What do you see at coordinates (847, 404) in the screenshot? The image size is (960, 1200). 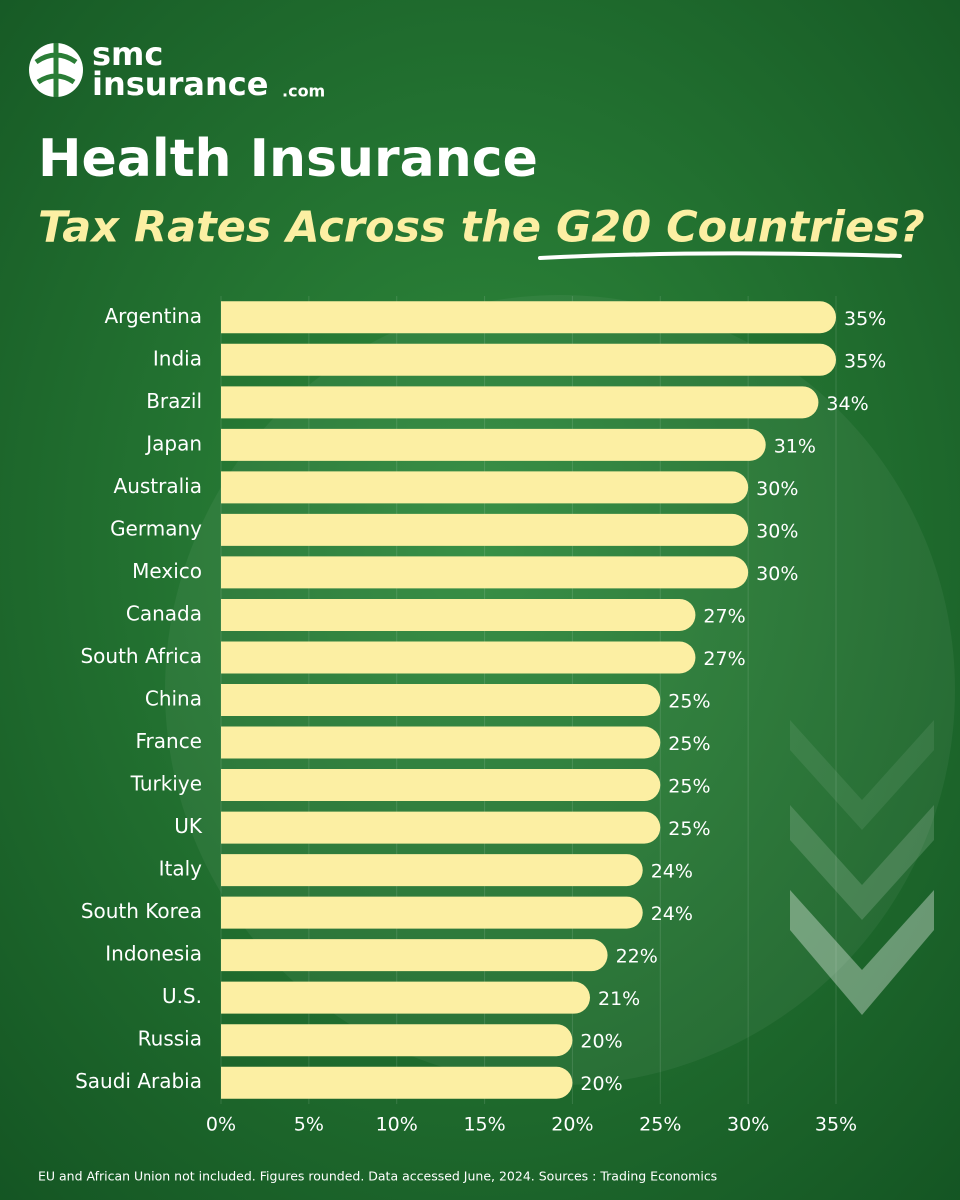 I see `value-label: 34%` at bounding box center [847, 404].